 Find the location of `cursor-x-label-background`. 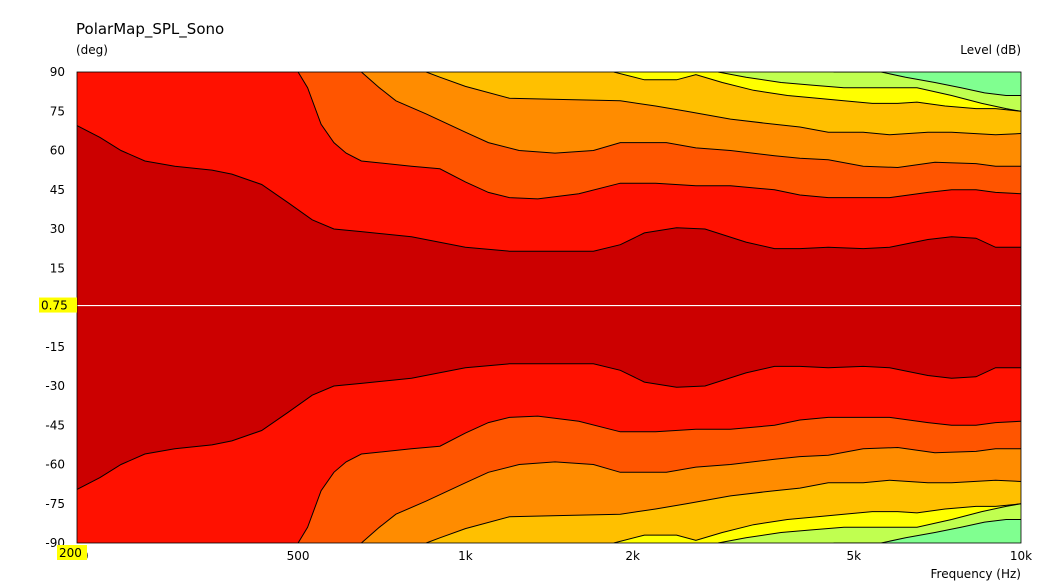

cursor-x-label-background is located at coordinates (72, 552).